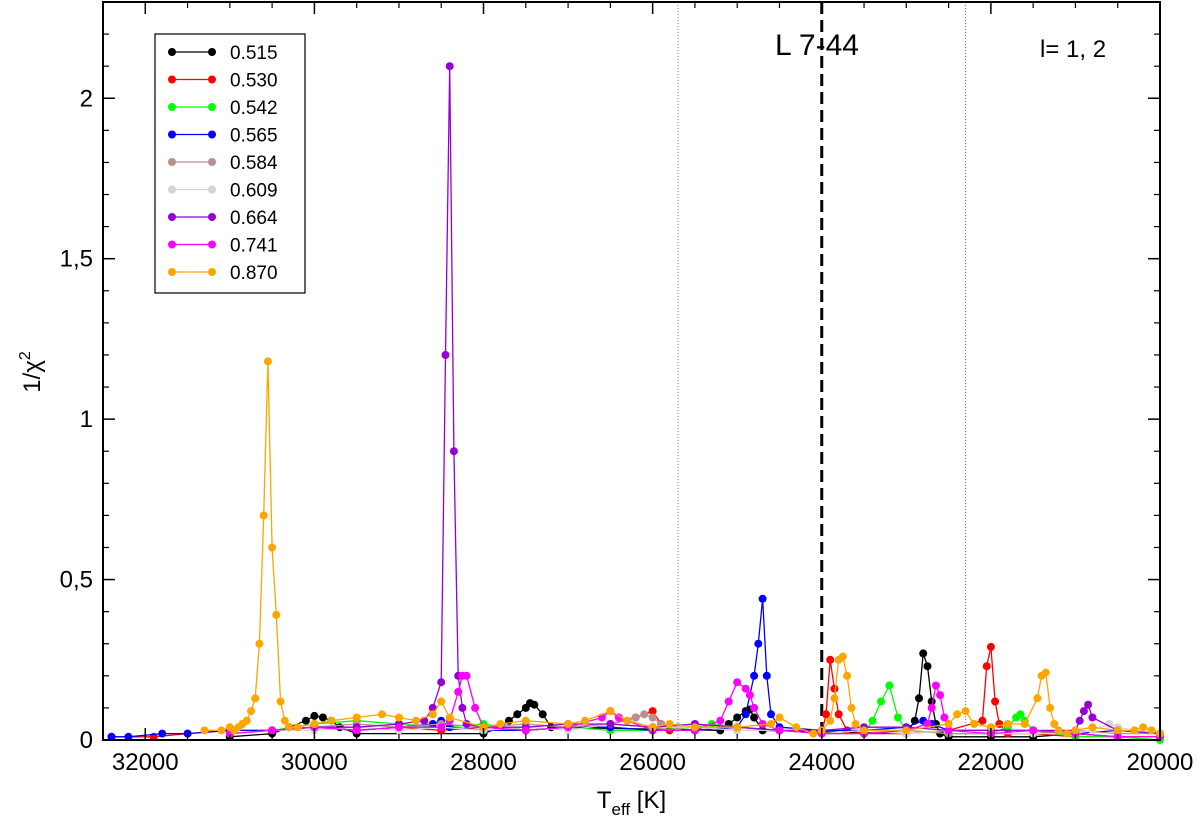 Image resolution: width=1200 pixels, height=820 pixels. What do you see at coordinates (76, 580) in the screenshot?
I see `y-tick-label: 0,5` at bounding box center [76, 580].